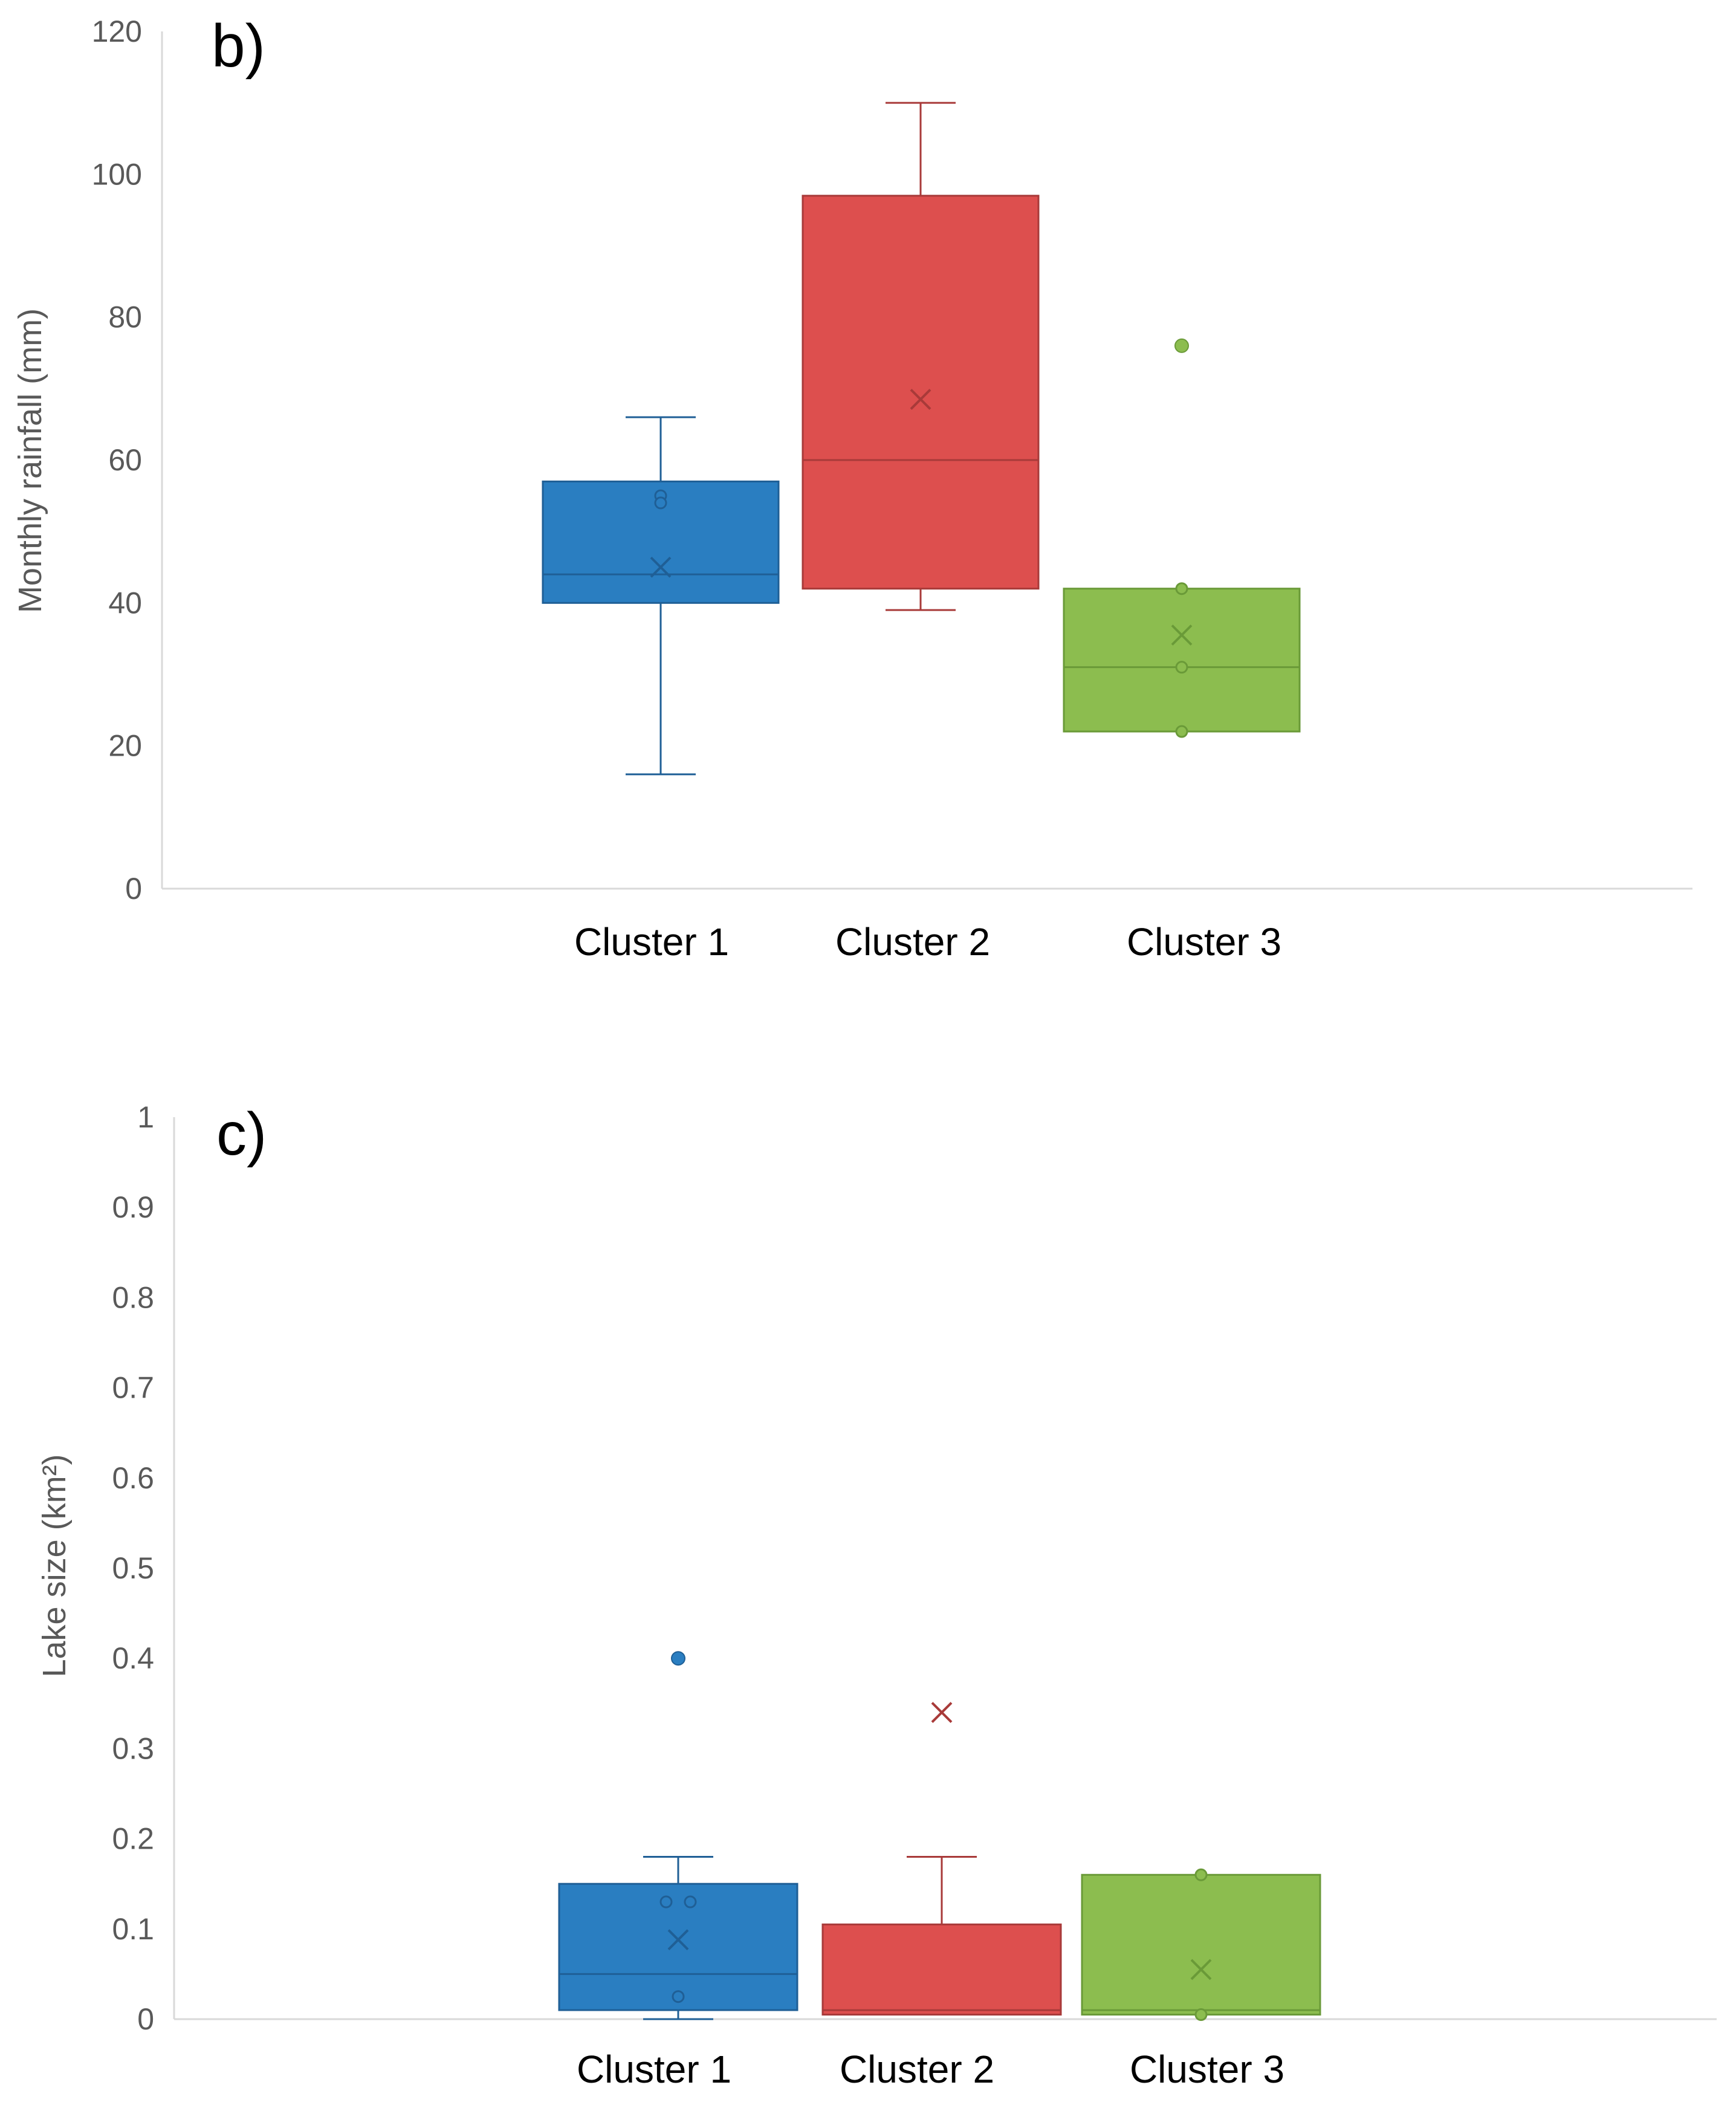  I want to click on y-tick-label: 0.6, so click(133, 1478).